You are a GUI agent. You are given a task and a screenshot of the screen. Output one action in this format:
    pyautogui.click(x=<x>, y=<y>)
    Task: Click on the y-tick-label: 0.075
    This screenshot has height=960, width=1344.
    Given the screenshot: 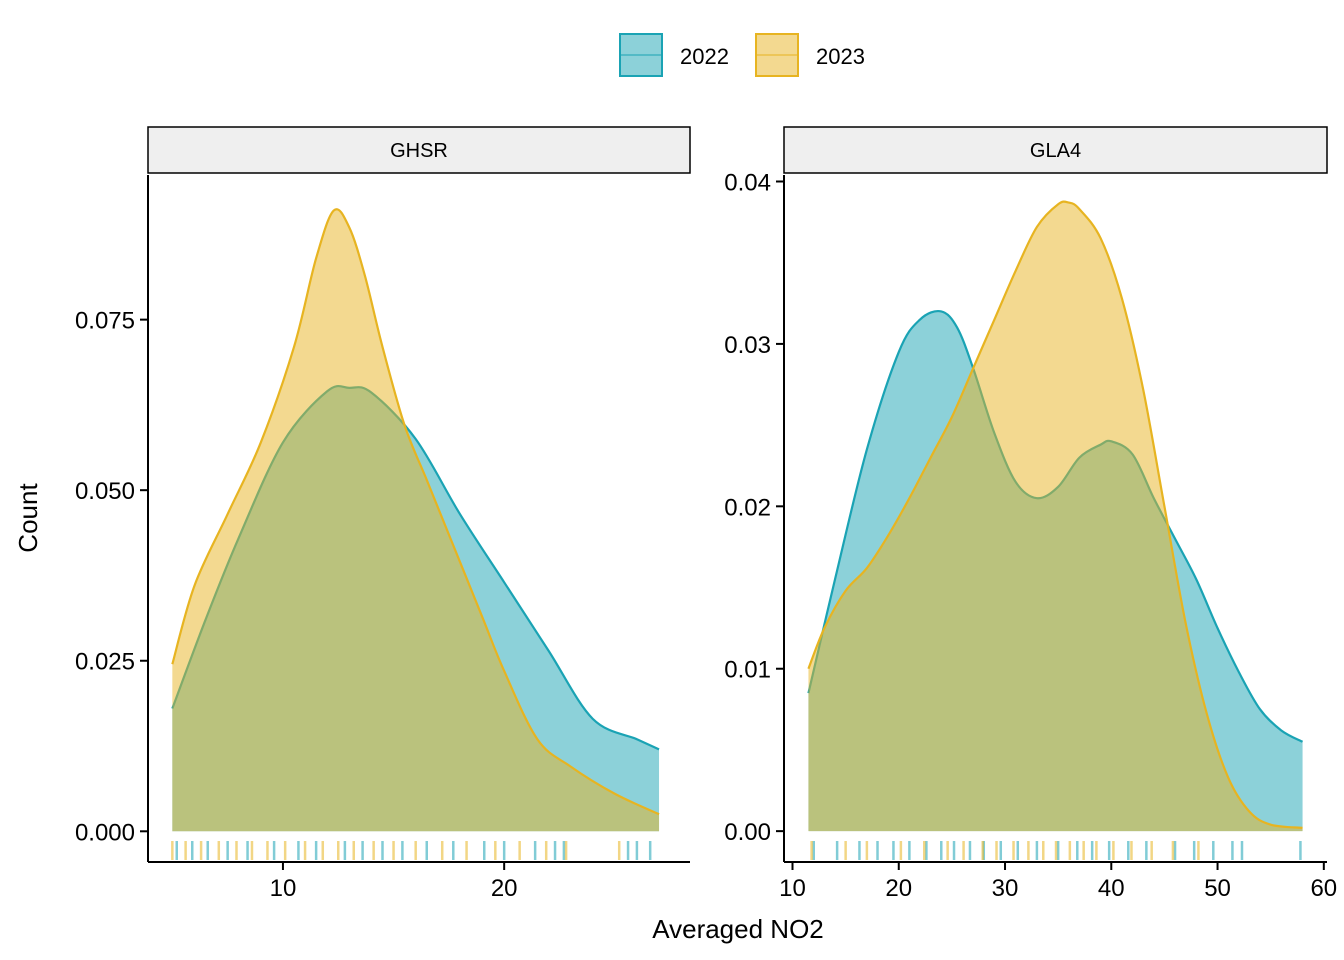 What is the action you would take?
    pyautogui.click(x=105, y=321)
    